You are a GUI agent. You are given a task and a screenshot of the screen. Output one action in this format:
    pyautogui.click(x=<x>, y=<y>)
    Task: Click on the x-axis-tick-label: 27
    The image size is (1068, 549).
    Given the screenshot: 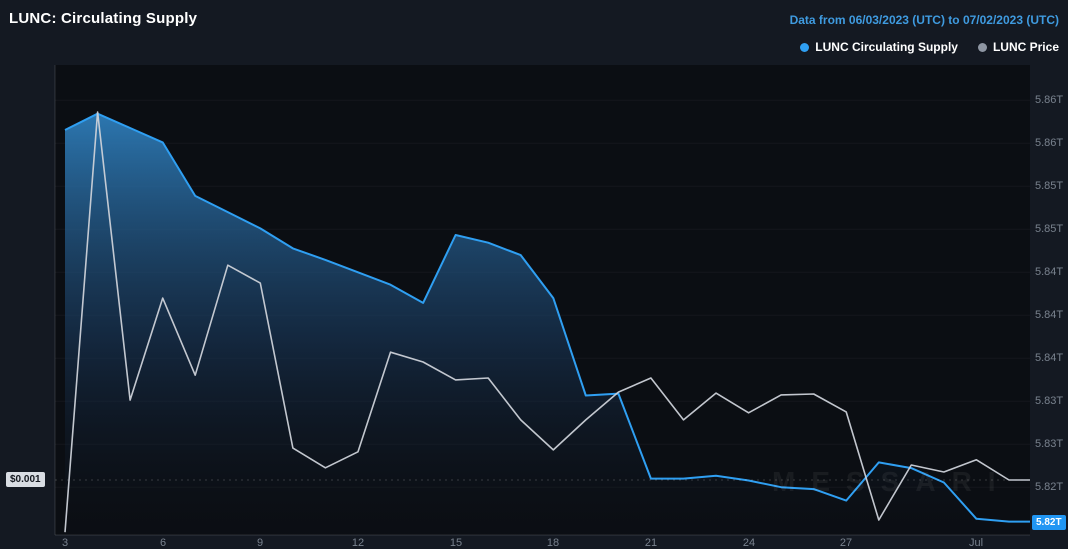 What is the action you would take?
    pyautogui.click(x=846, y=543)
    